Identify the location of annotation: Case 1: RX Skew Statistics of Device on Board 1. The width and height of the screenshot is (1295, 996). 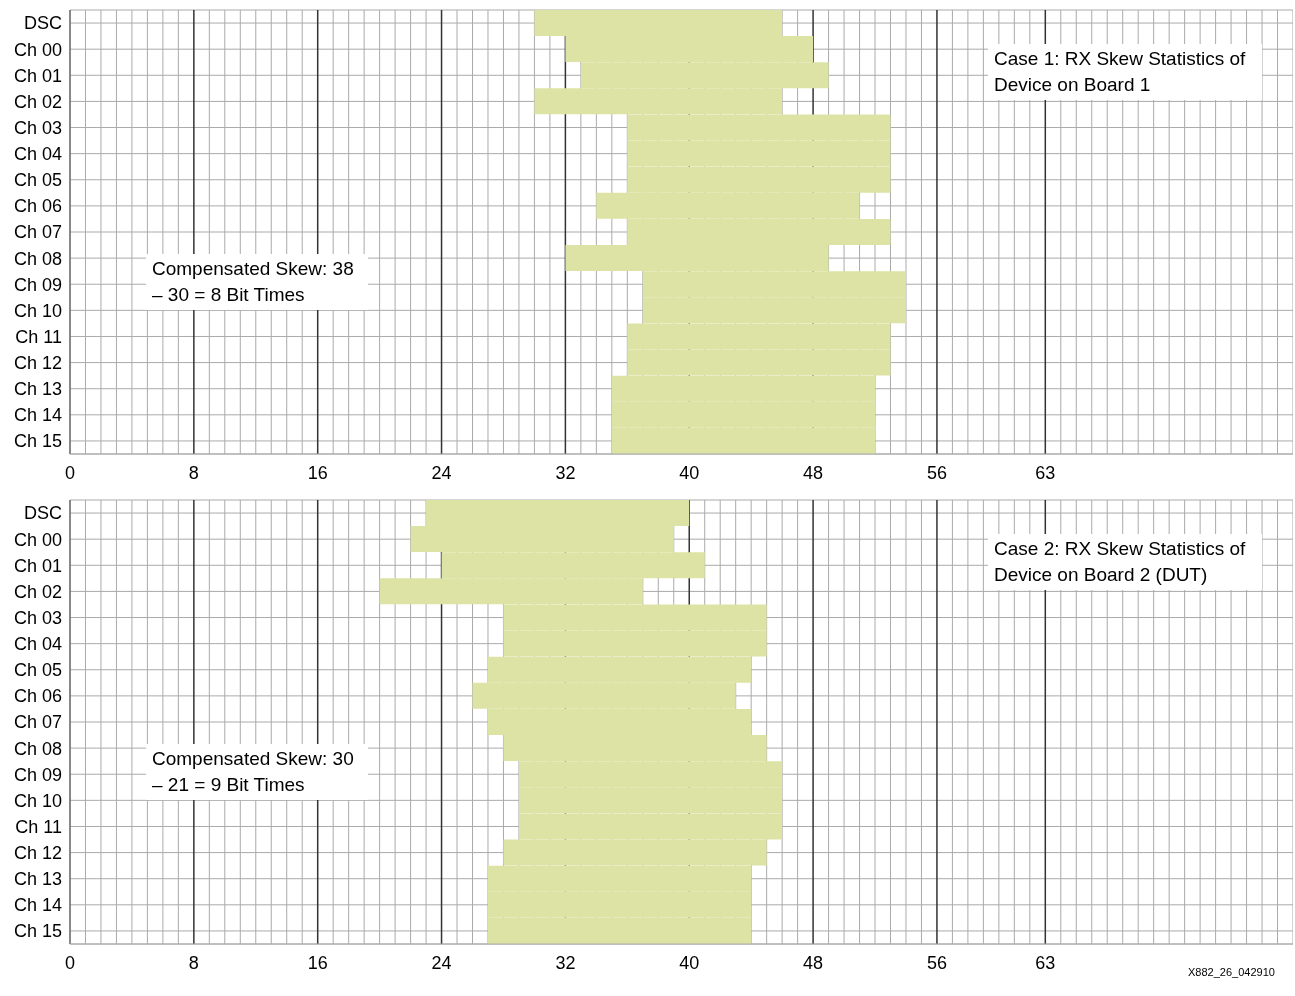
(1125, 72).